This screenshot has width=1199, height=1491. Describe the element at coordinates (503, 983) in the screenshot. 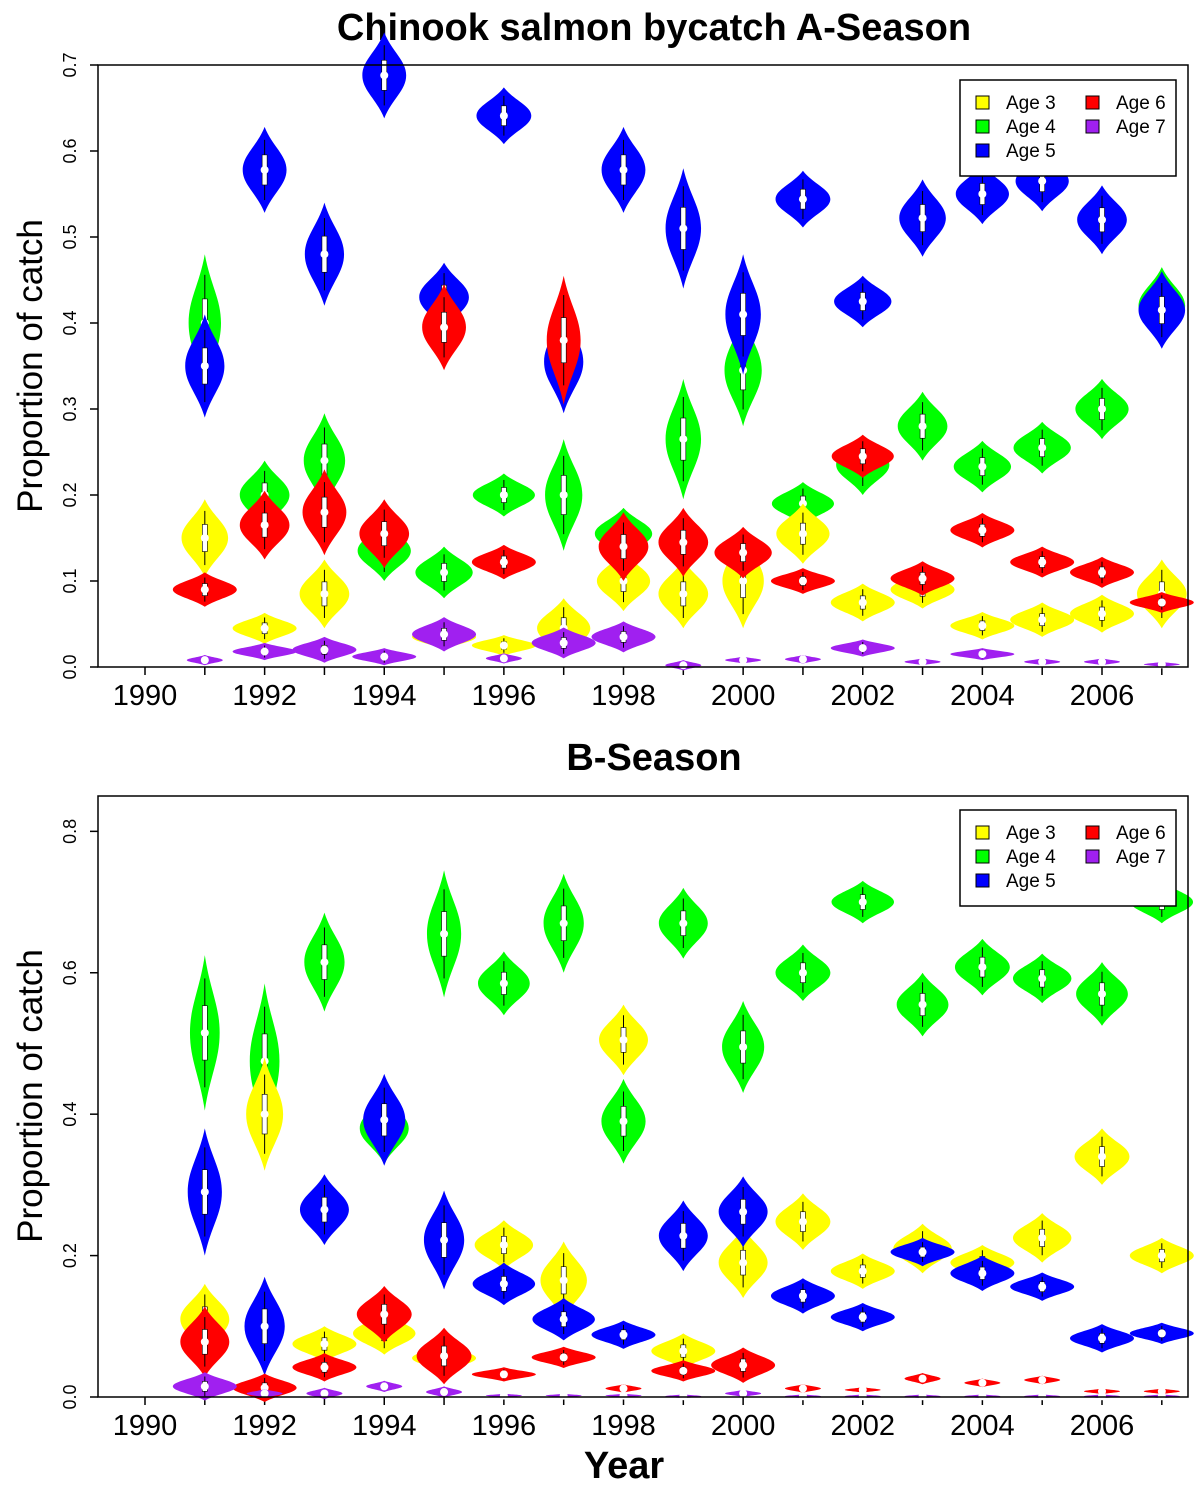

I see `violin-age-4-1996` at that location.